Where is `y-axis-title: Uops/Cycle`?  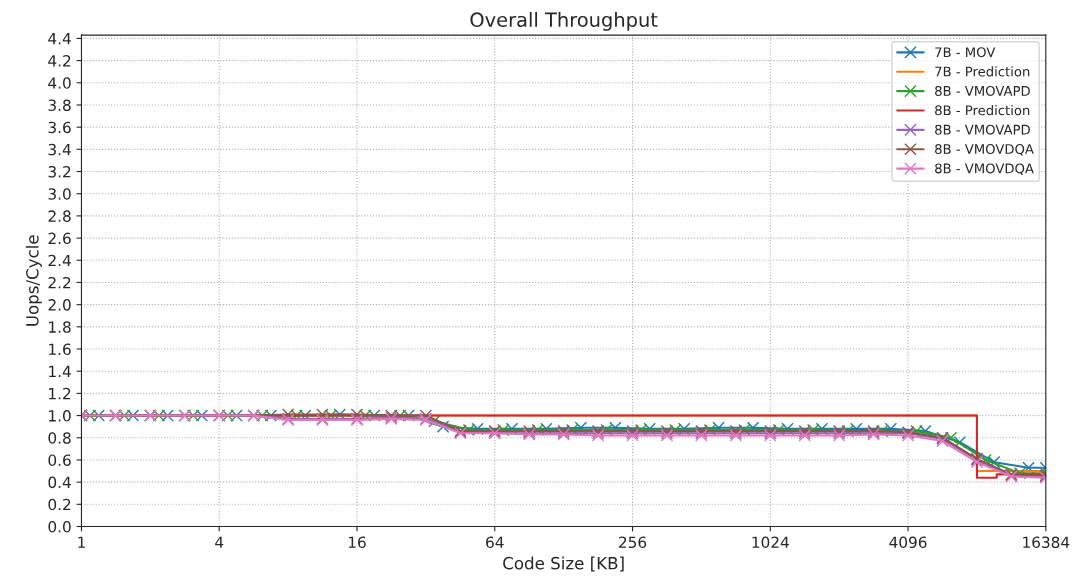
y-axis-title: Uops/Cycle is located at coordinates (33, 280).